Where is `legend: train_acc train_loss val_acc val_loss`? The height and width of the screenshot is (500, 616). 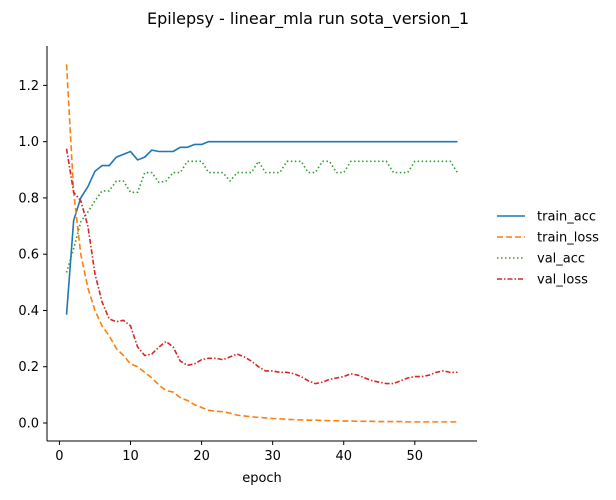 legend: train_acc train_loss val_acc val_loss is located at coordinates (548, 249).